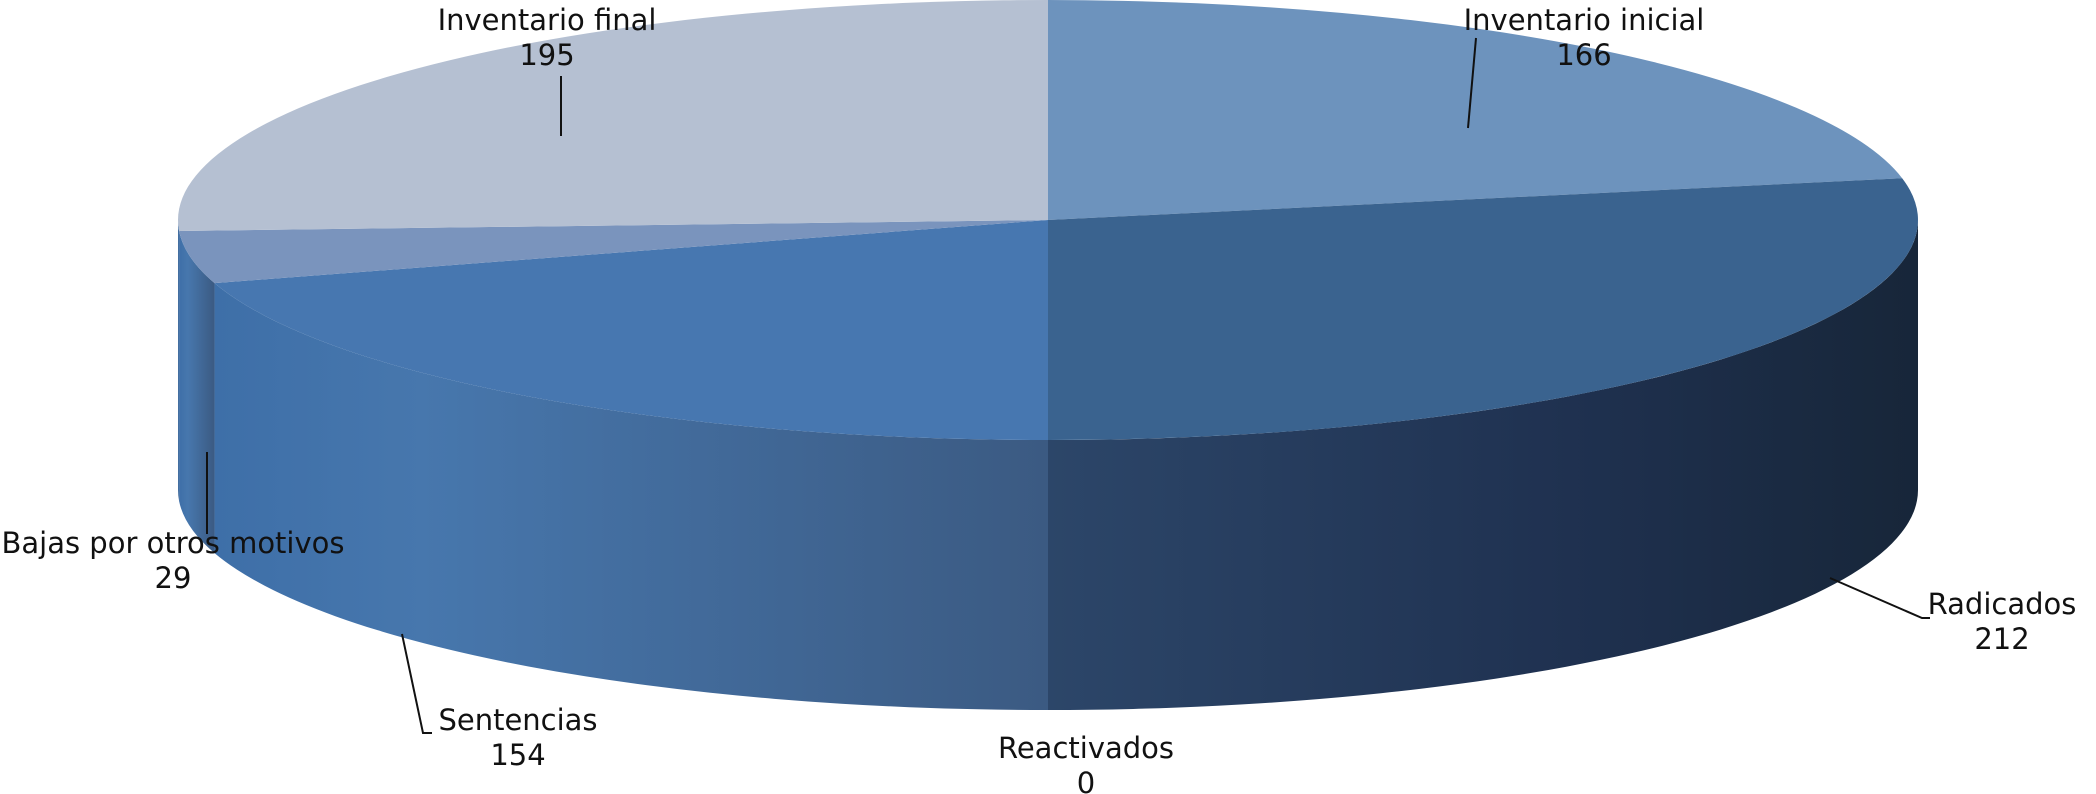 This screenshot has height=794, width=2096. I want to click on label-name-reactivados: Reactivados, so click(1086, 748).